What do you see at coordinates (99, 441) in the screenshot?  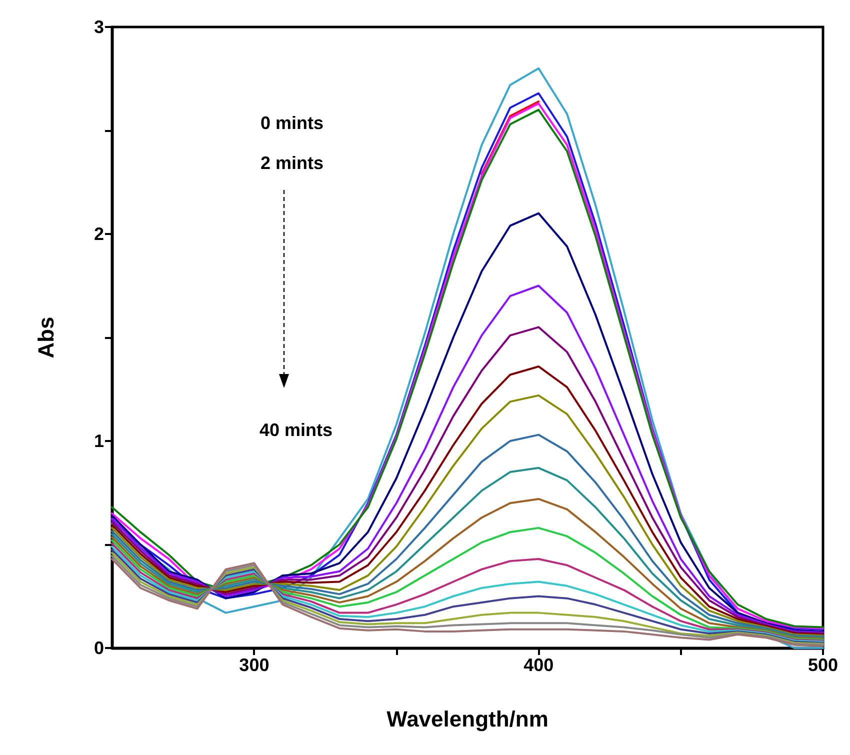 I see `y-tick-label: 1` at bounding box center [99, 441].